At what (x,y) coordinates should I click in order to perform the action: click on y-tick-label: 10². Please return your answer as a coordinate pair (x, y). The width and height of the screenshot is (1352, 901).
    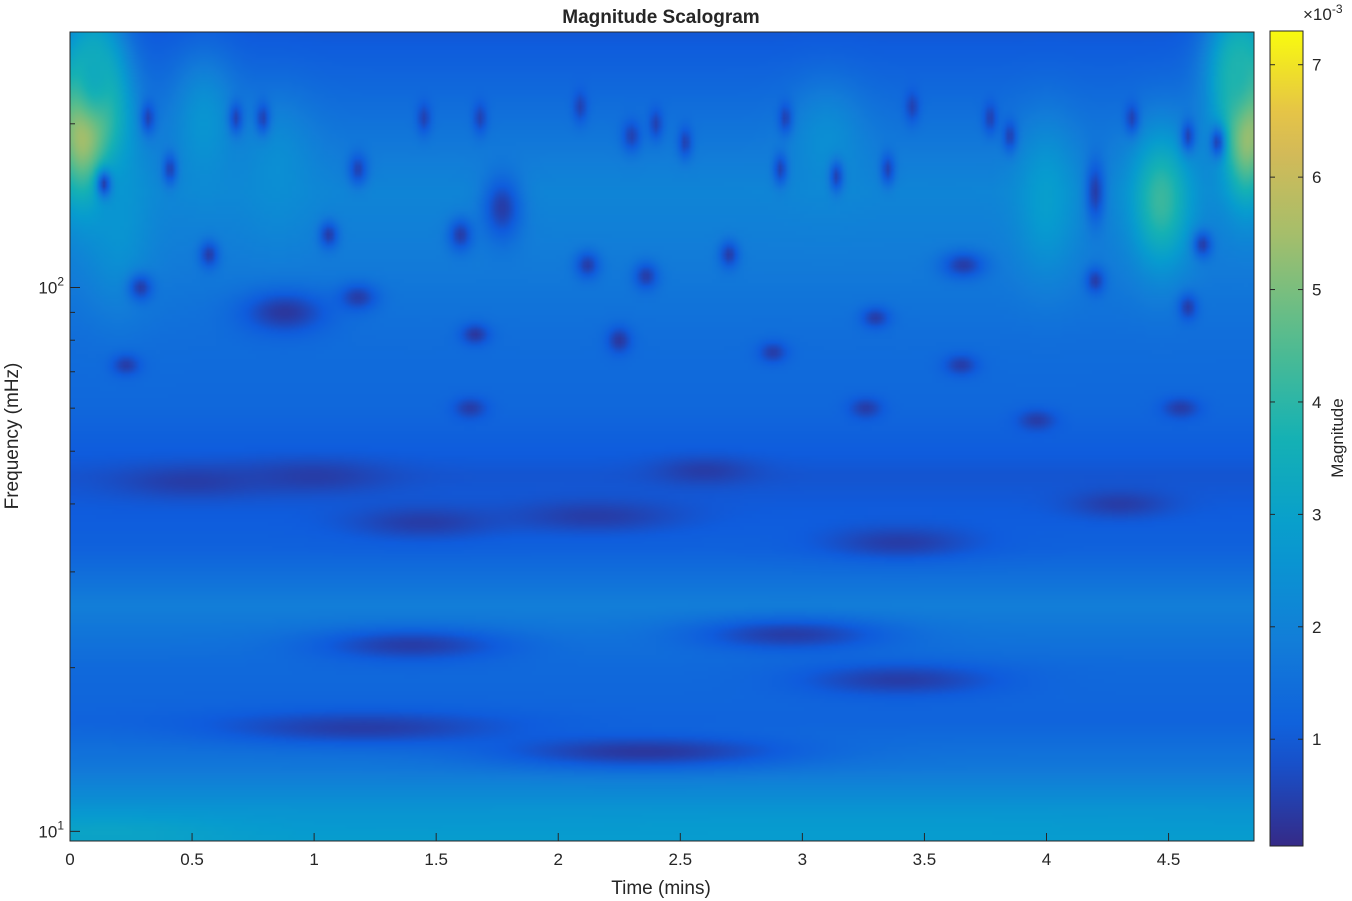
    Looking at the image, I should click on (51, 286).